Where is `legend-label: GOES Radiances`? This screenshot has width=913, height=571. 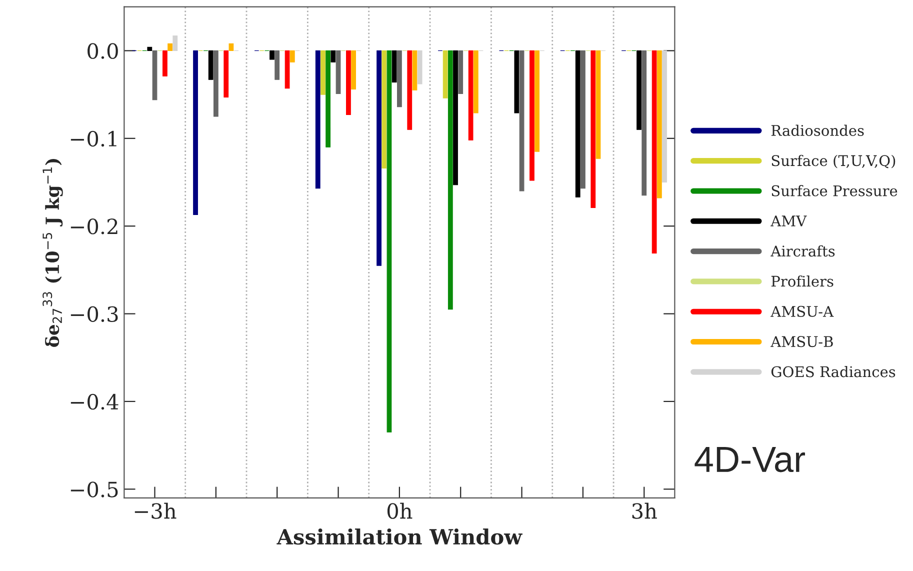
legend-label: GOES Radiances is located at coordinates (833, 372).